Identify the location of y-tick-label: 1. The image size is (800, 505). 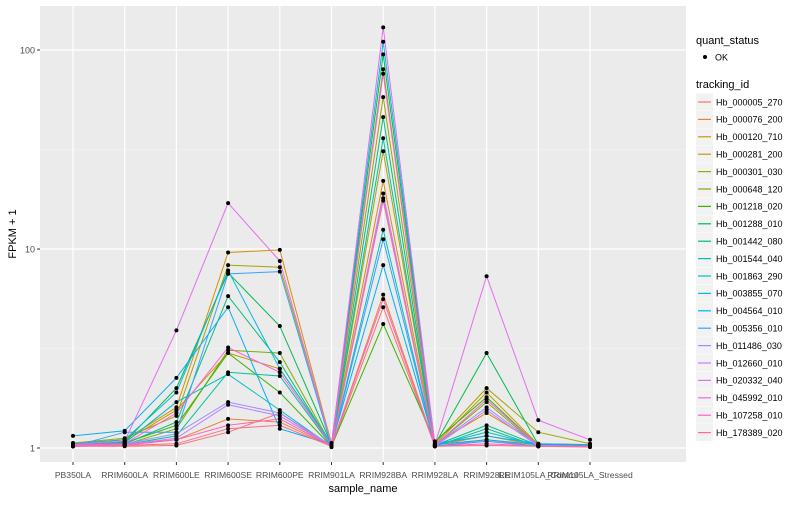
(32, 449).